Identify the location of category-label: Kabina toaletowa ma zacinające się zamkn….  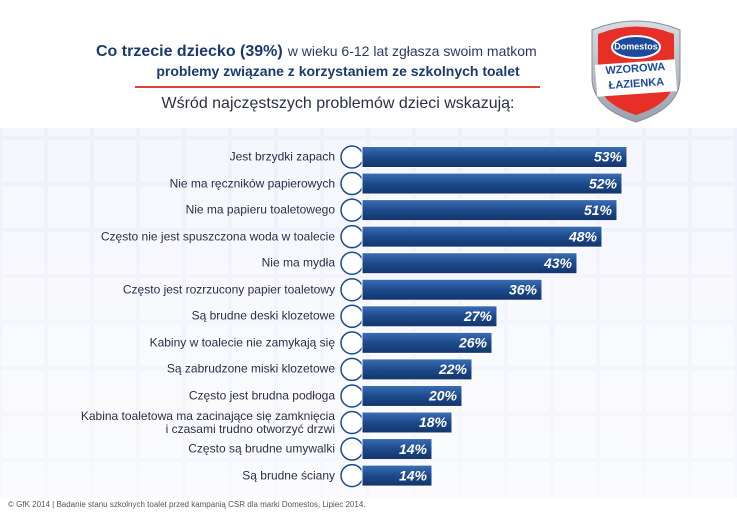
(207, 422).